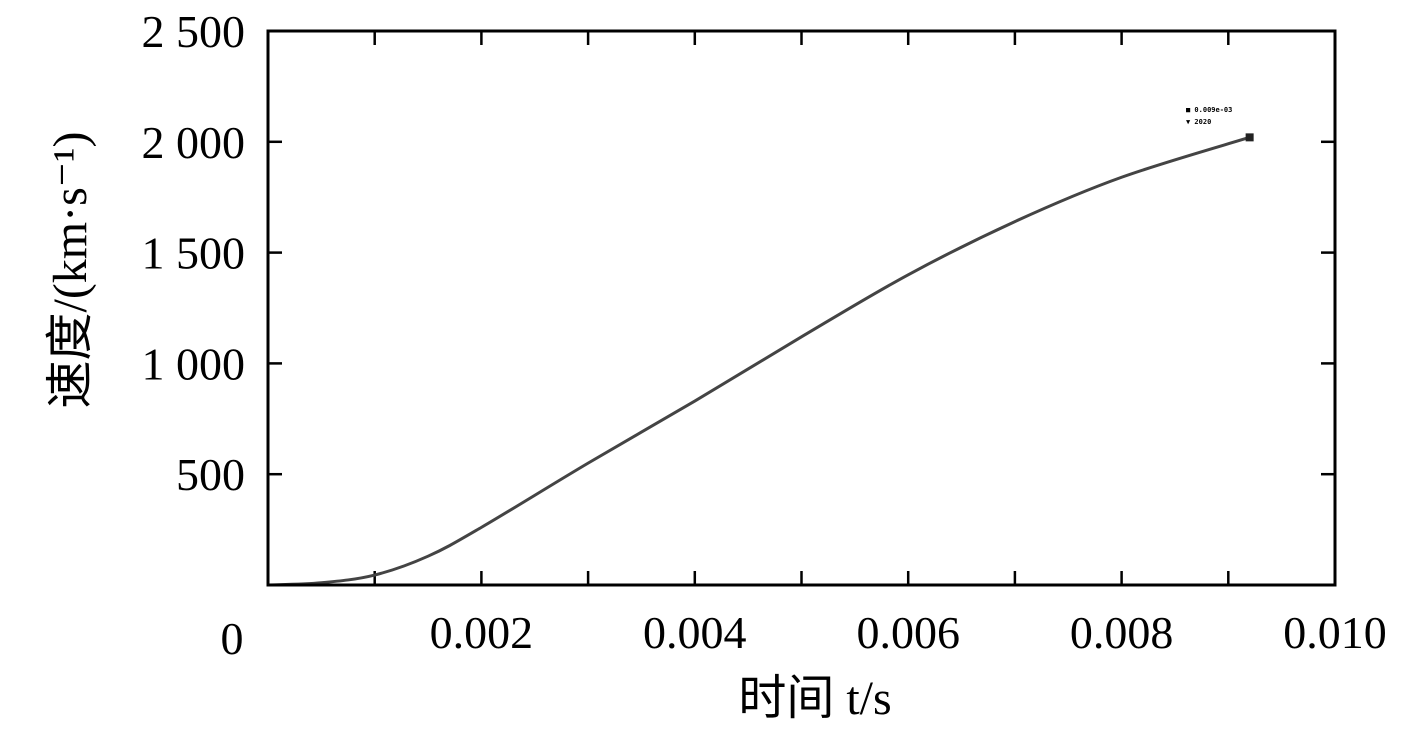 The width and height of the screenshot is (1417, 732). Describe the element at coordinates (194, 363) in the screenshot. I see `y-tick-label: 1 000` at that location.